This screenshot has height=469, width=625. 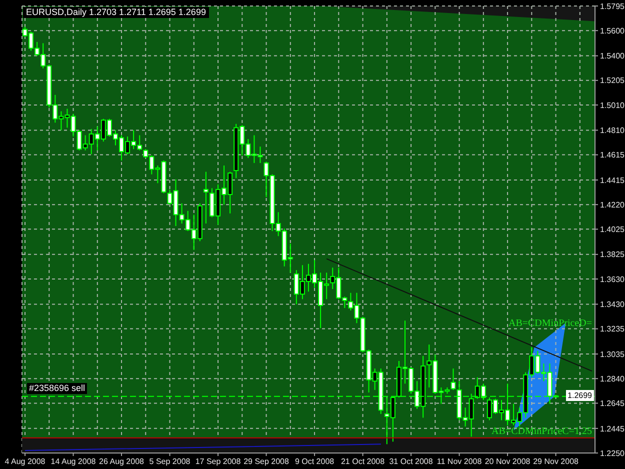 What do you see at coordinates (542, 432) in the screenshot?
I see `annotation: AB=CDMinPriceC=1.25` at bounding box center [542, 432].